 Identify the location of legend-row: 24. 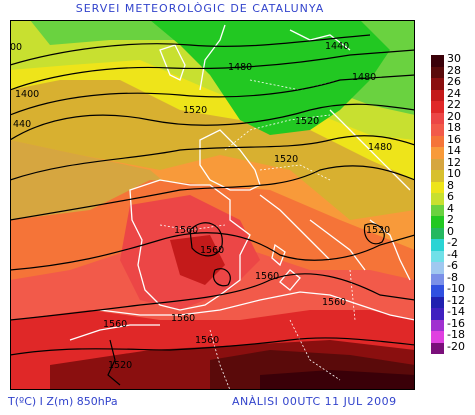
(451, 93).